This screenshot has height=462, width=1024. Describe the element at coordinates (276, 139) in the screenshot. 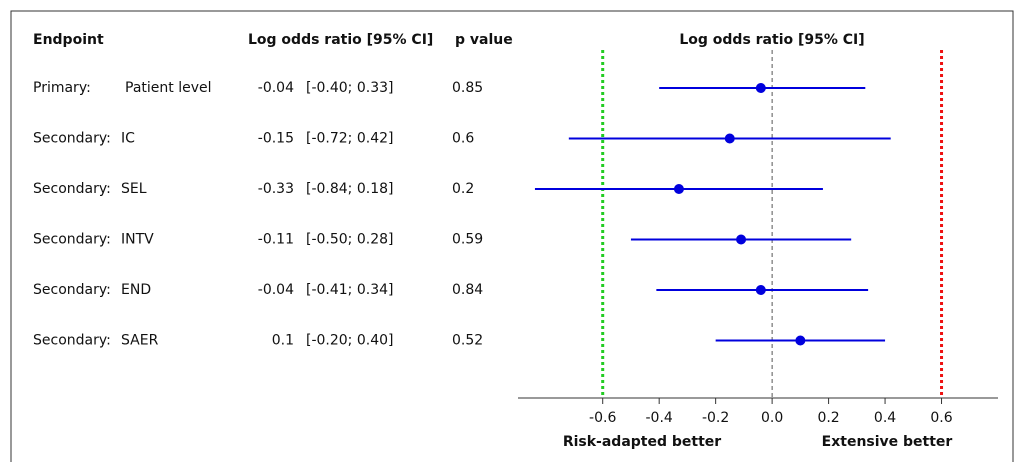

I see `estimate: -0.15` at that location.